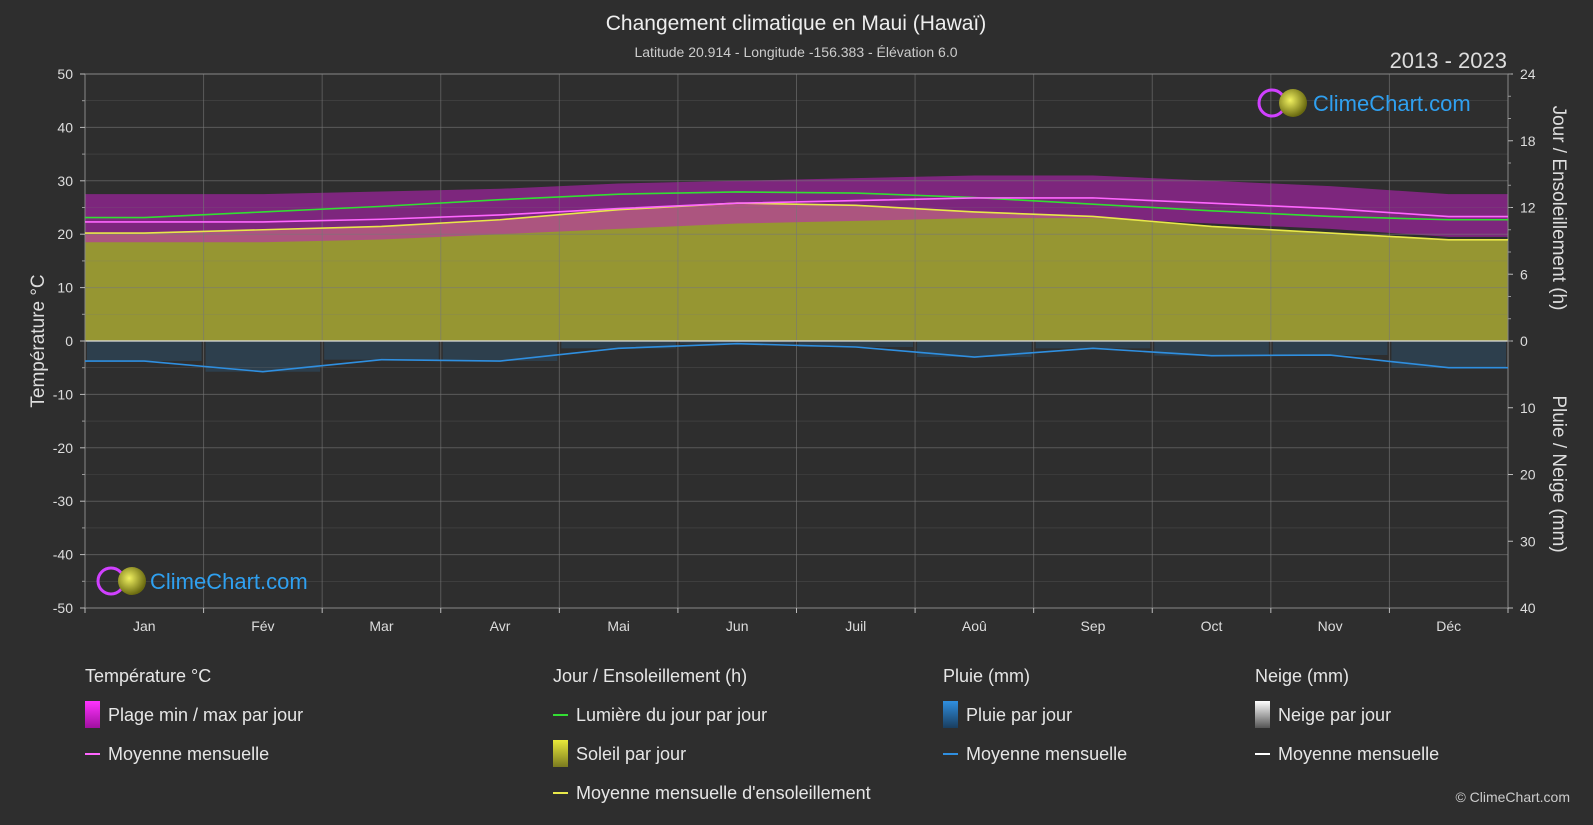 This screenshot has width=1593, height=825. Describe the element at coordinates (560, 753) in the screenshot. I see `sunshine-swatch` at that location.